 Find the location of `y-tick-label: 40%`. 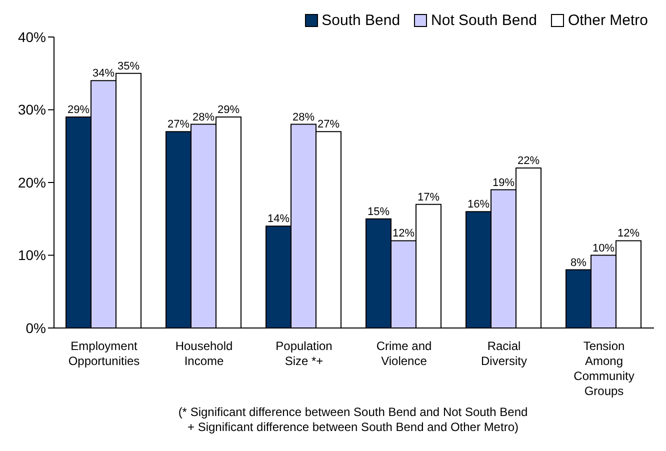

y-tick-label: 40% is located at coordinates (32, 36).